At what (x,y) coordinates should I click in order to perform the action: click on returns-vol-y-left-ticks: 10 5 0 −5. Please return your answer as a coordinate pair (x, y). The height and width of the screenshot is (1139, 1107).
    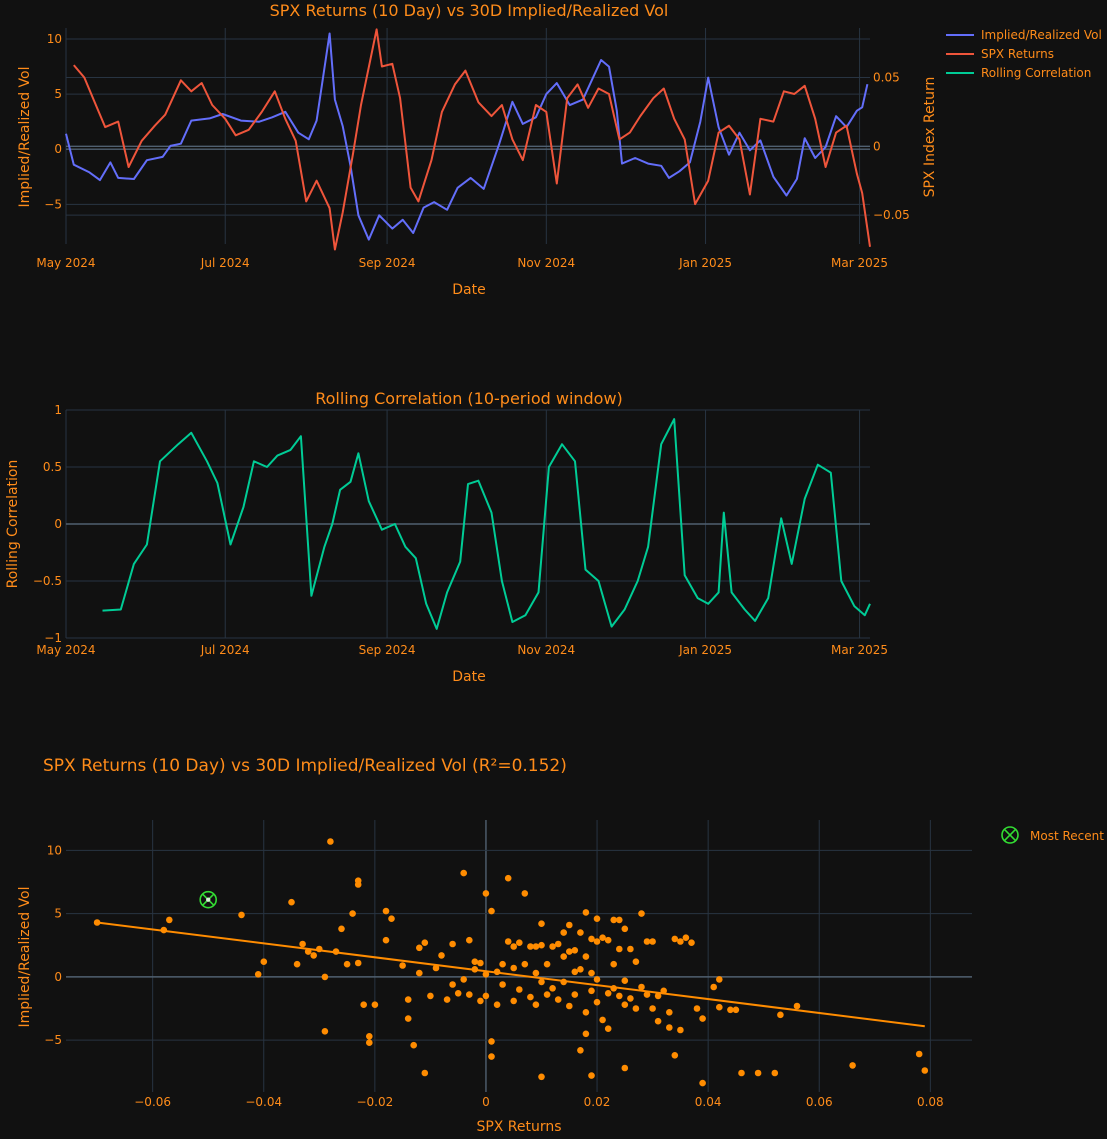
    Looking at the image, I should click on (53, 121).